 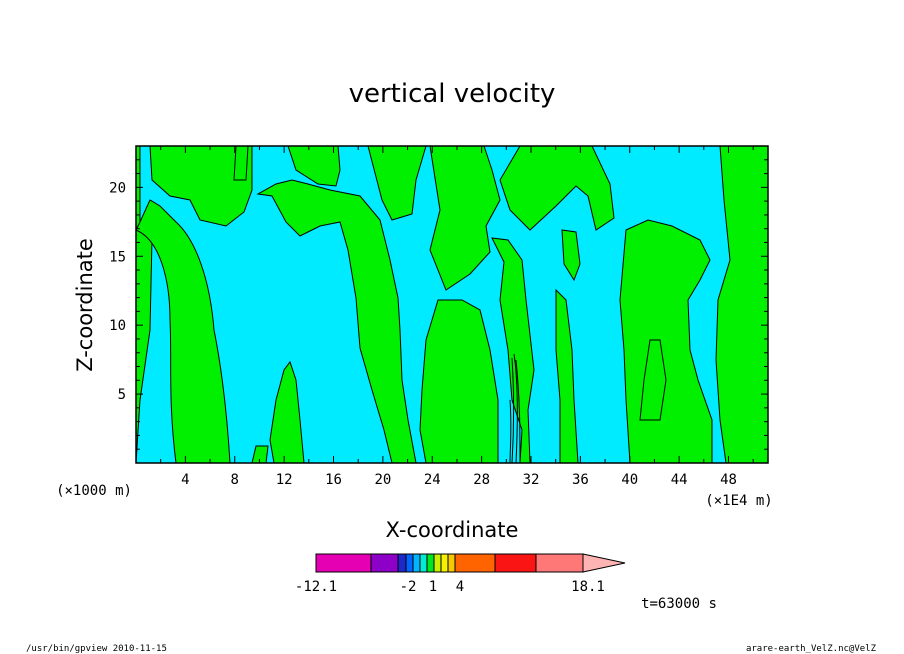 I want to click on x-tick-label: 28, so click(x=481, y=480).